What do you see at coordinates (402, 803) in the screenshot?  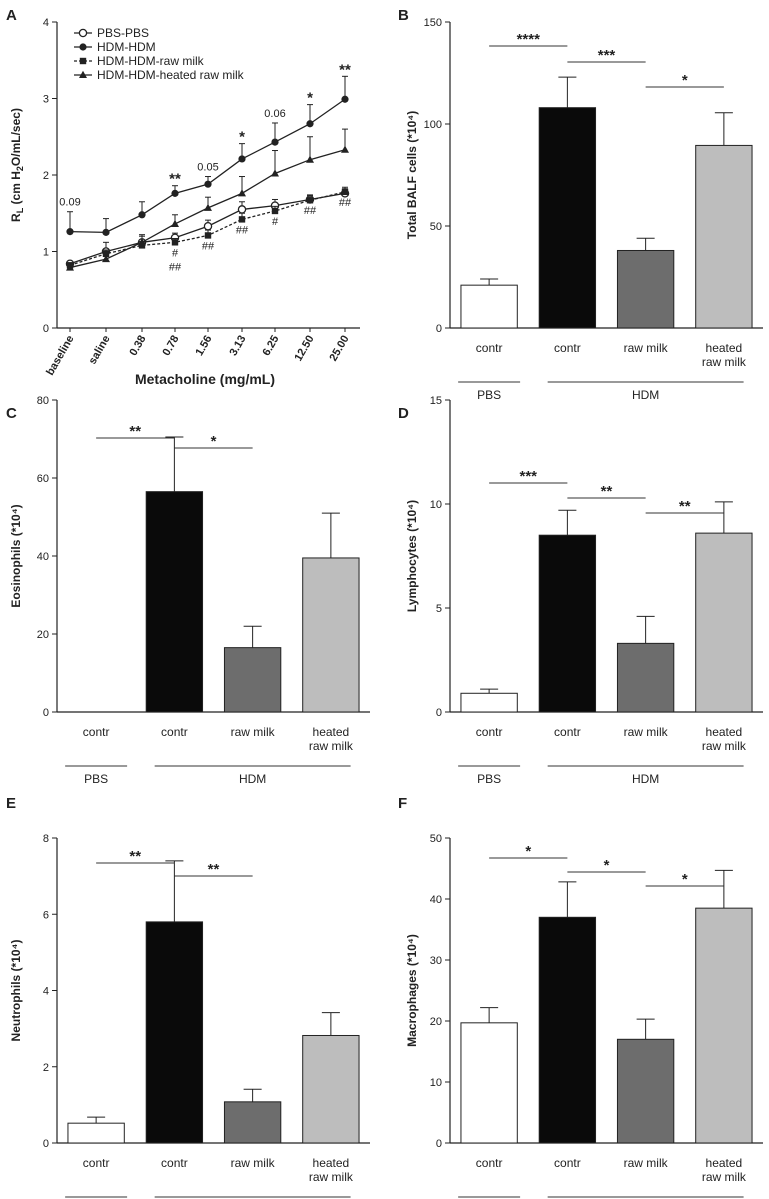 I see `panel-letter: F` at bounding box center [402, 803].